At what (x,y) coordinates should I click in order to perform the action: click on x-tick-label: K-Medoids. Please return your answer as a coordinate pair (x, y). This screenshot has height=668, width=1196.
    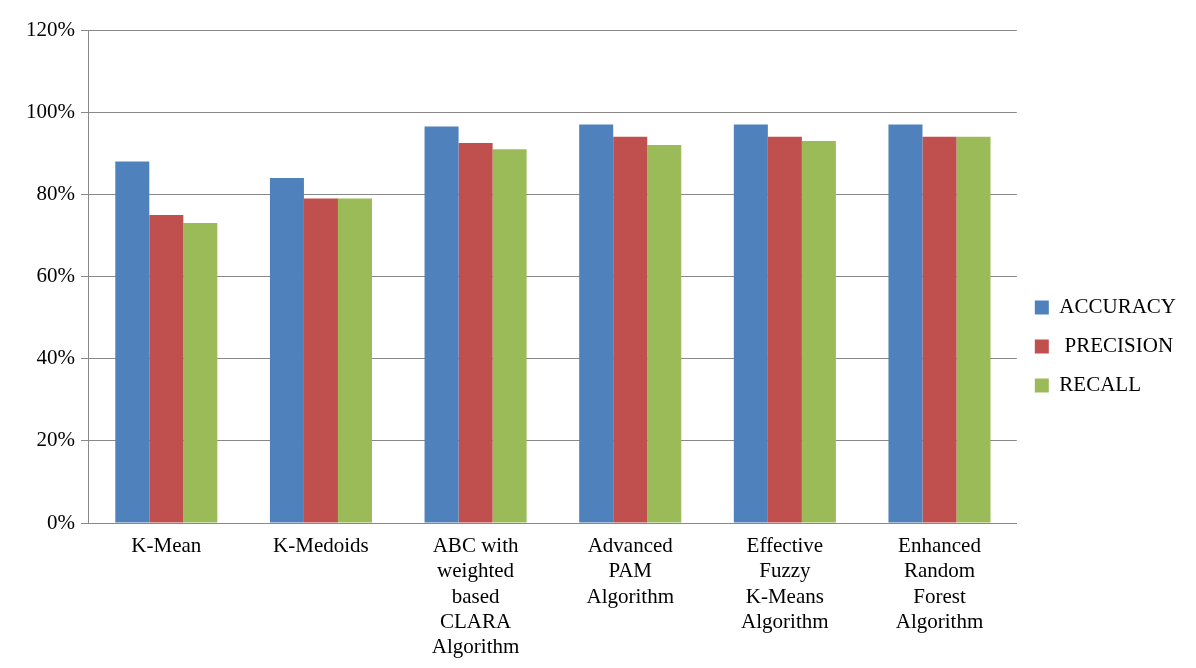
    Looking at the image, I should click on (321, 545).